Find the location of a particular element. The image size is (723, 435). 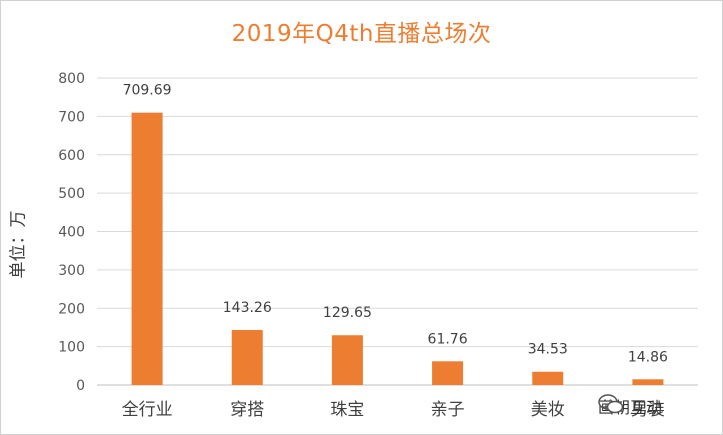

wechat-icon is located at coordinates (611, 404).